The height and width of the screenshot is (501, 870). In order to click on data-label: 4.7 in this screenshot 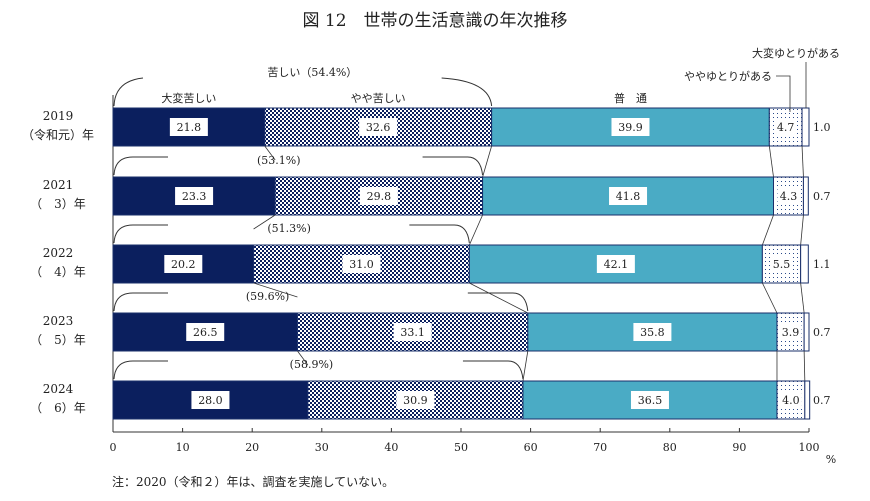, I will do `click(786, 127)`.